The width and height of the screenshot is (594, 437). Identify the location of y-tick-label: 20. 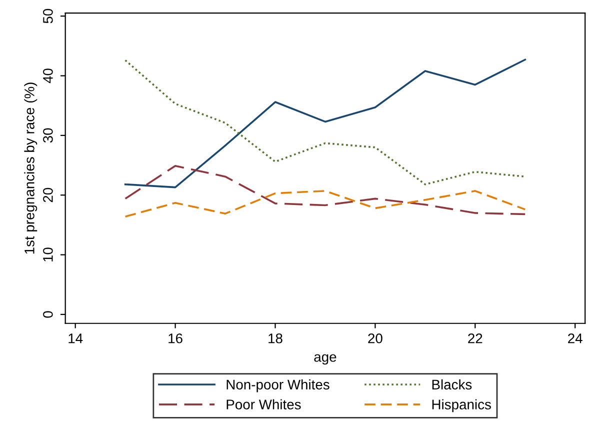
(48, 195).